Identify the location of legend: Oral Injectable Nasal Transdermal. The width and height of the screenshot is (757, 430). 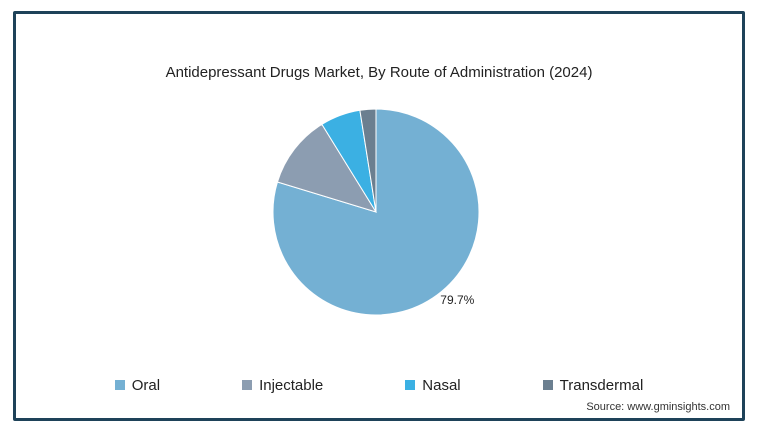
(379, 385).